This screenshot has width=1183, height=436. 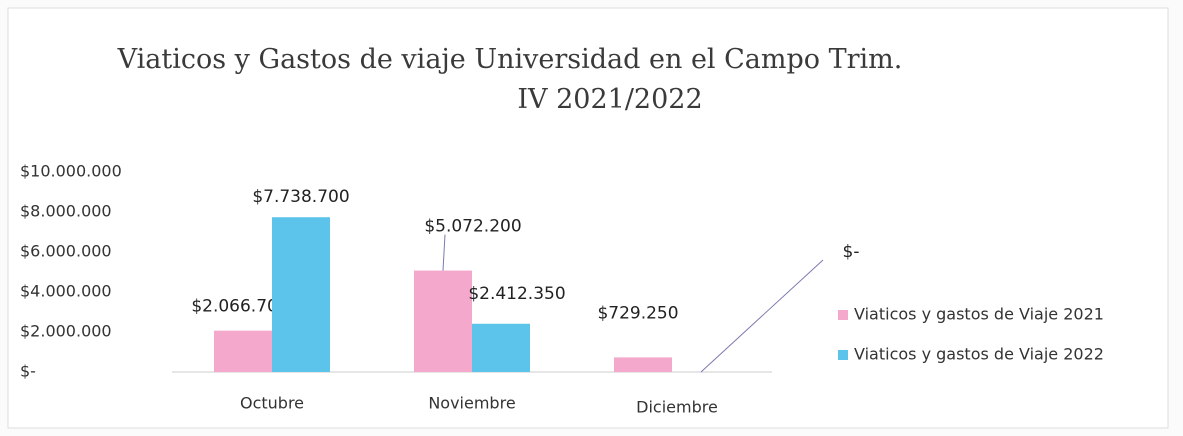 What do you see at coordinates (516, 294) in the screenshot?
I see `value-label: $2.412.350` at bounding box center [516, 294].